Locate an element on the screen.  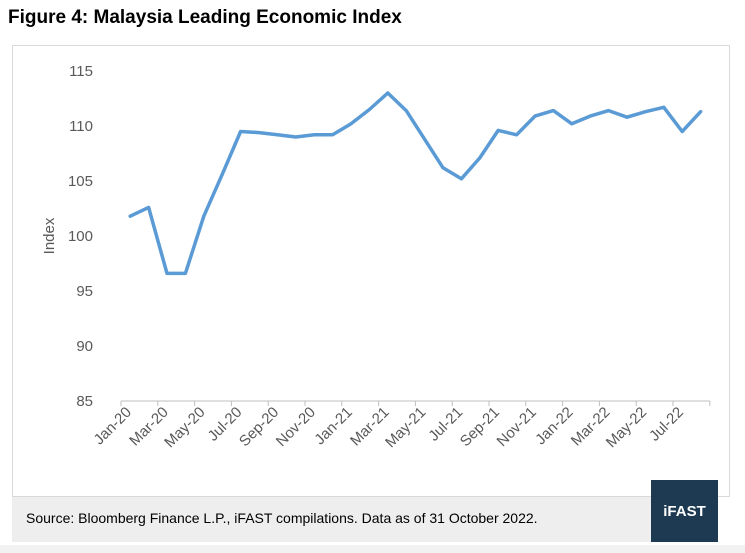
x-tick-label: May-20 is located at coordinates (184, 427).